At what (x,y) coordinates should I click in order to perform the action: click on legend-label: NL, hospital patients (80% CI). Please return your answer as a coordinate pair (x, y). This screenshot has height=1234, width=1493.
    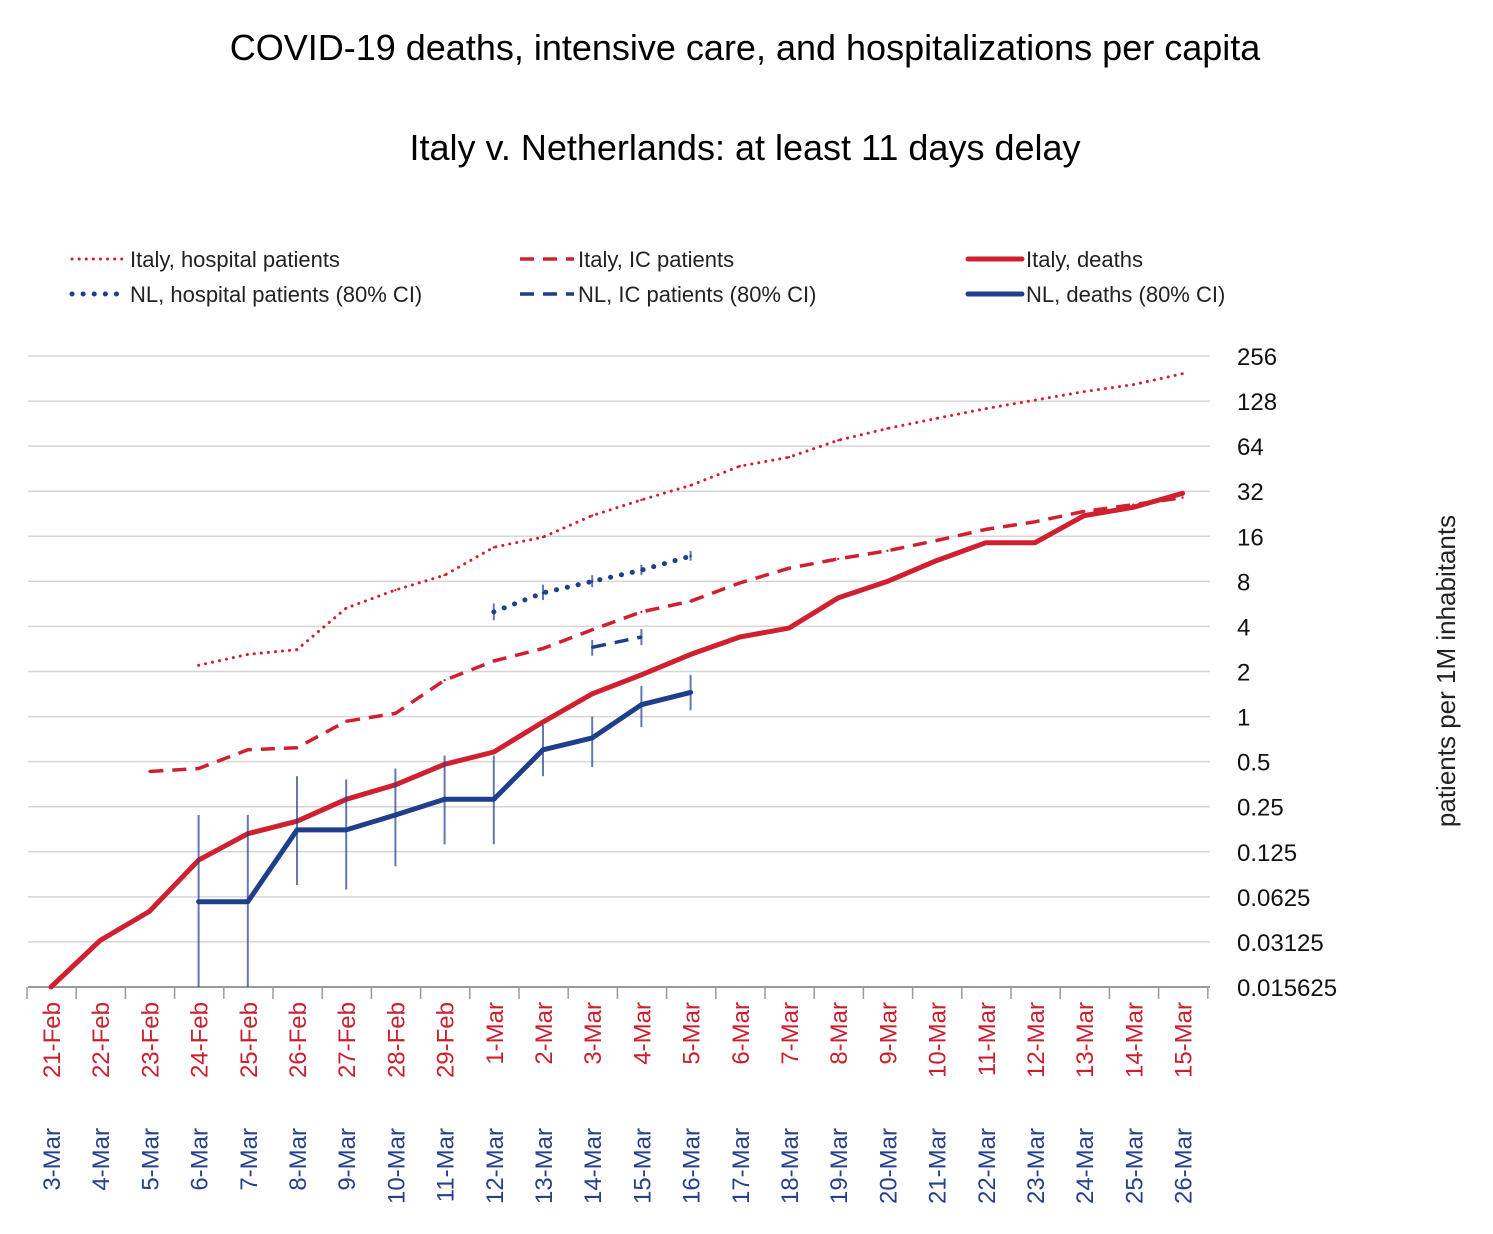
    Looking at the image, I should click on (276, 294).